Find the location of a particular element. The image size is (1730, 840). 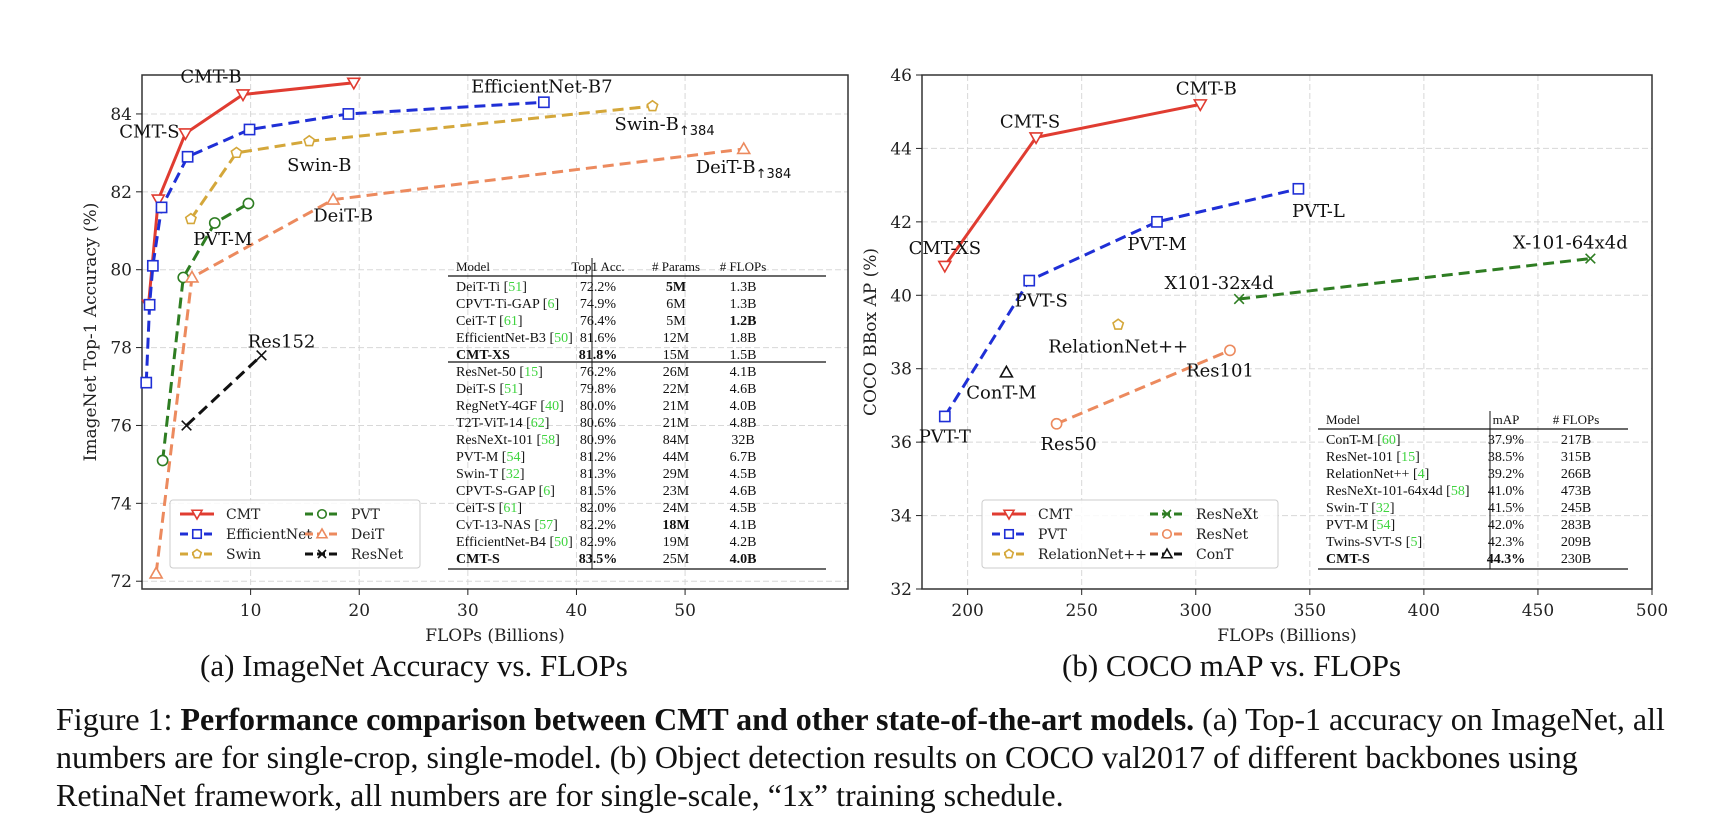

table-row: ResNeXt-101 [58] 80.9% 84M 32B is located at coordinates (605, 440).